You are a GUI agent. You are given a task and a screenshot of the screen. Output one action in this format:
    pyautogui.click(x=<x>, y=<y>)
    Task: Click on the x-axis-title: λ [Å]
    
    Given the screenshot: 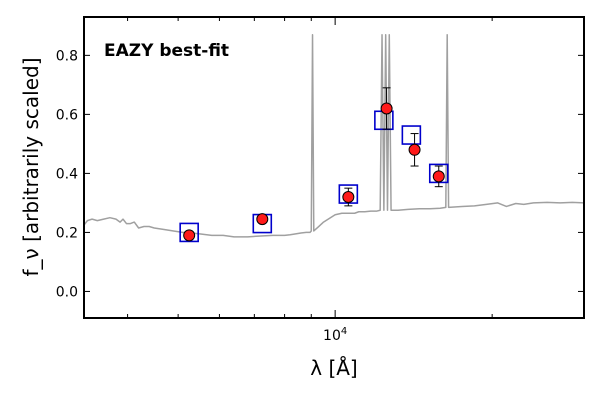 What is the action you would take?
    pyautogui.click(x=333, y=368)
    